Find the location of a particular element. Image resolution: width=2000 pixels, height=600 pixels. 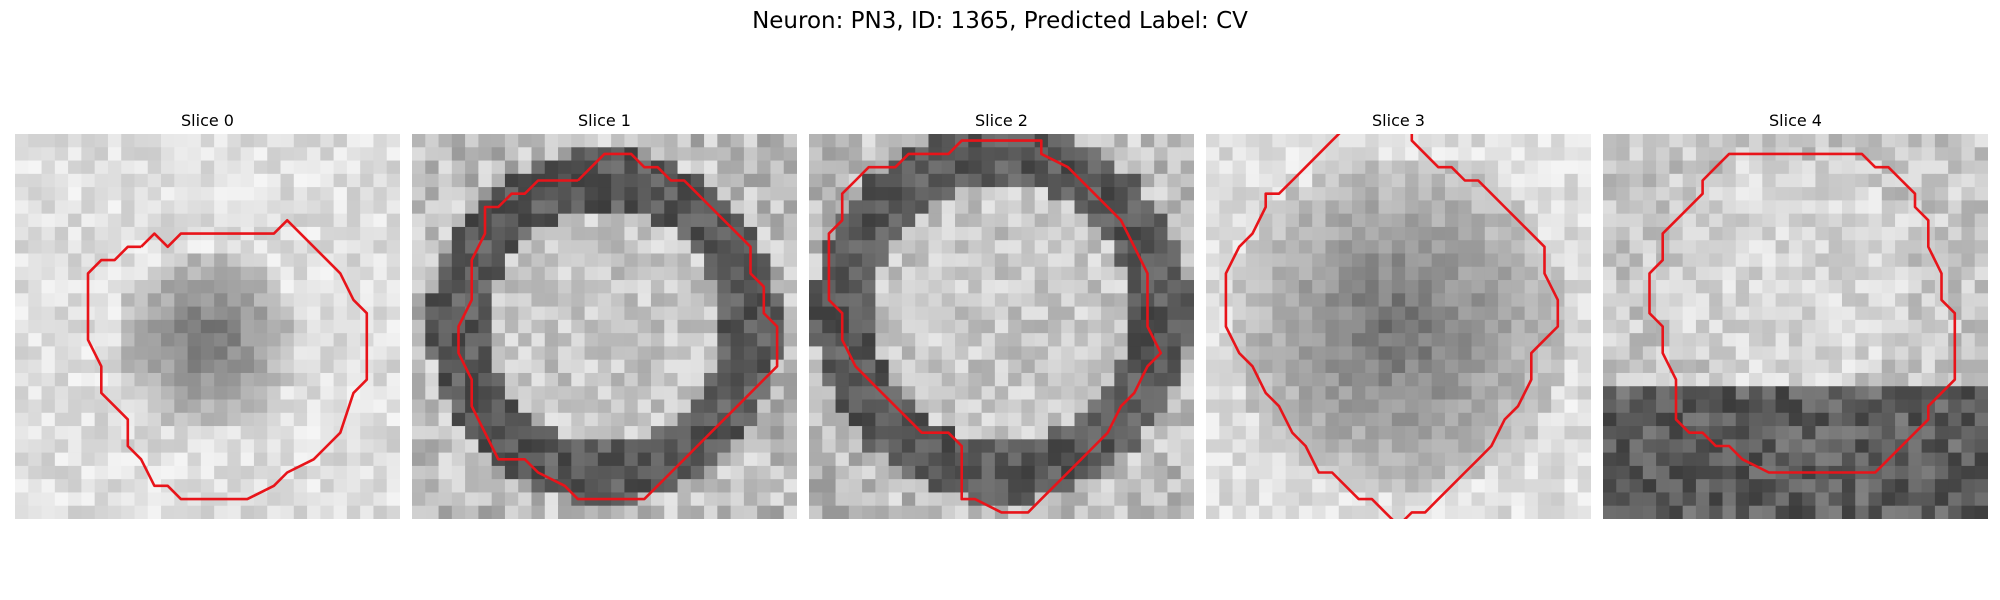

slice-title: Slice 2 is located at coordinates (1001, 120).